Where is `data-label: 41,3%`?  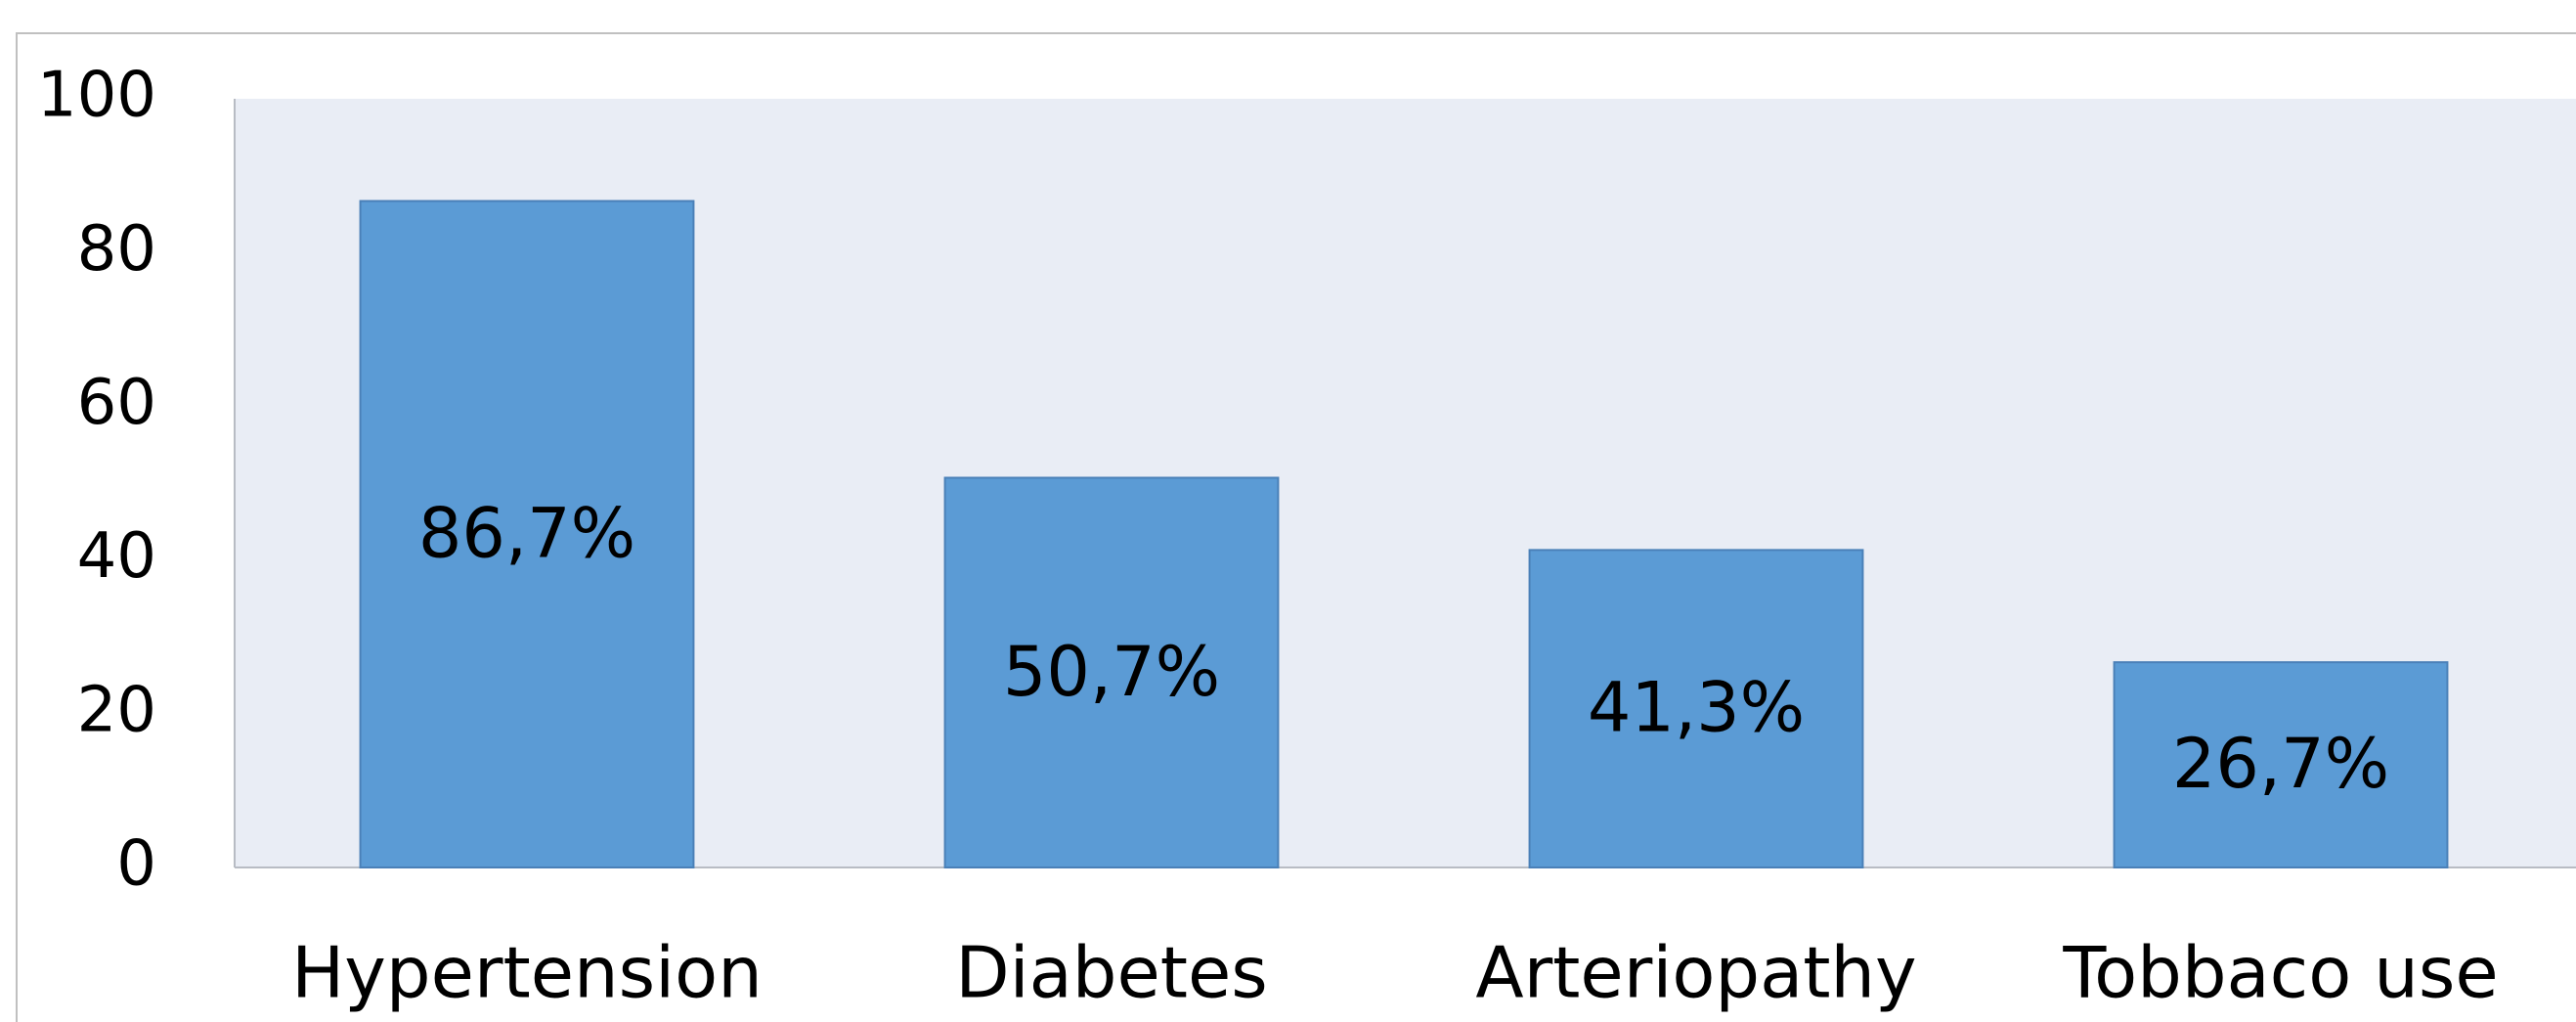
data-label: 41,3% is located at coordinates (1696, 708).